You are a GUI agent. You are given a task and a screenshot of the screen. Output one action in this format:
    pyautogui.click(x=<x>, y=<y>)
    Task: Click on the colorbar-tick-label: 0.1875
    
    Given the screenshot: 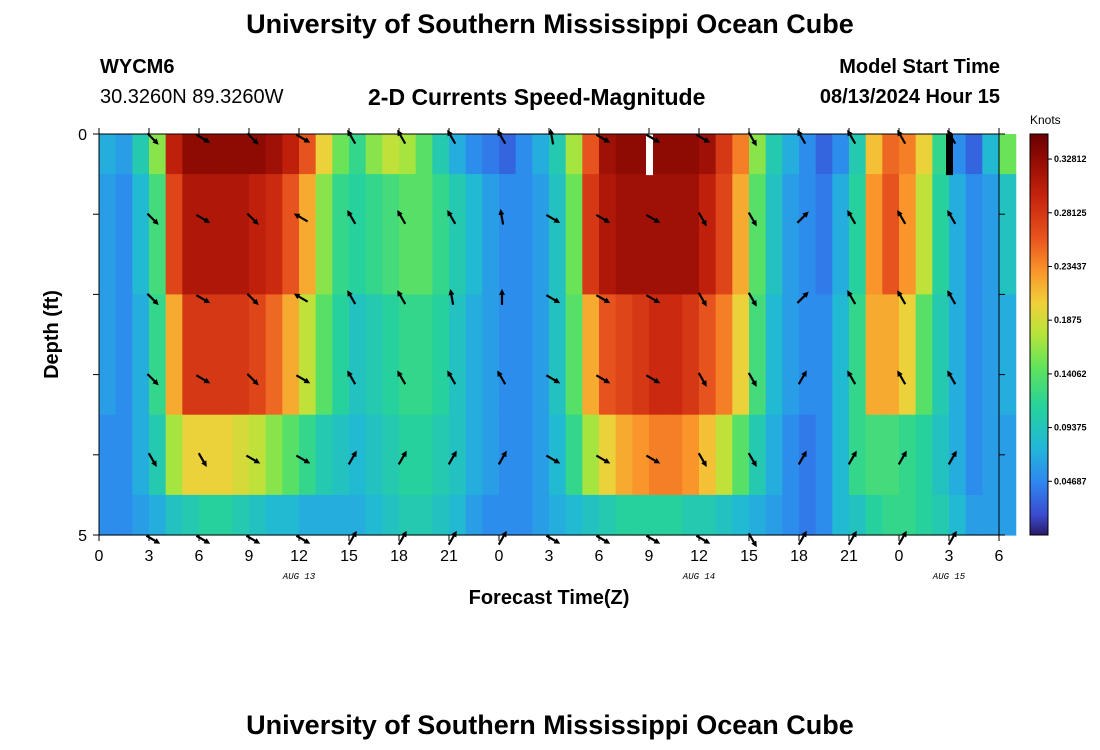 What is the action you would take?
    pyautogui.click(x=1068, y=320)
    